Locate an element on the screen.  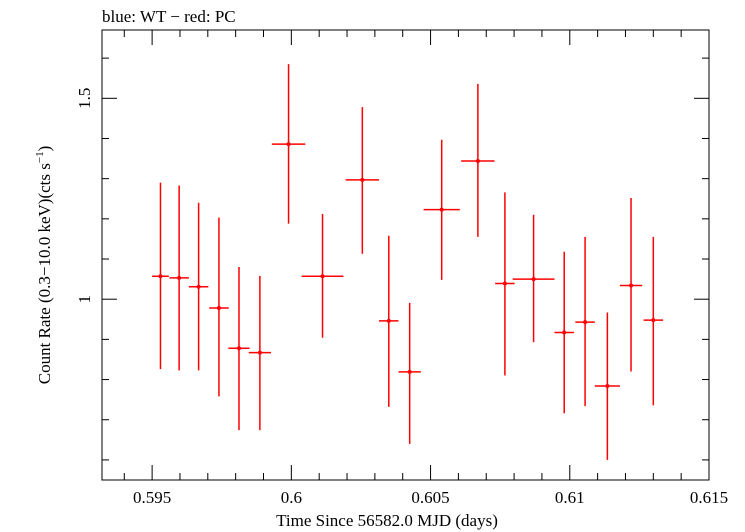
x-tick-label: 0.6 is located at coordinates (291, 497).